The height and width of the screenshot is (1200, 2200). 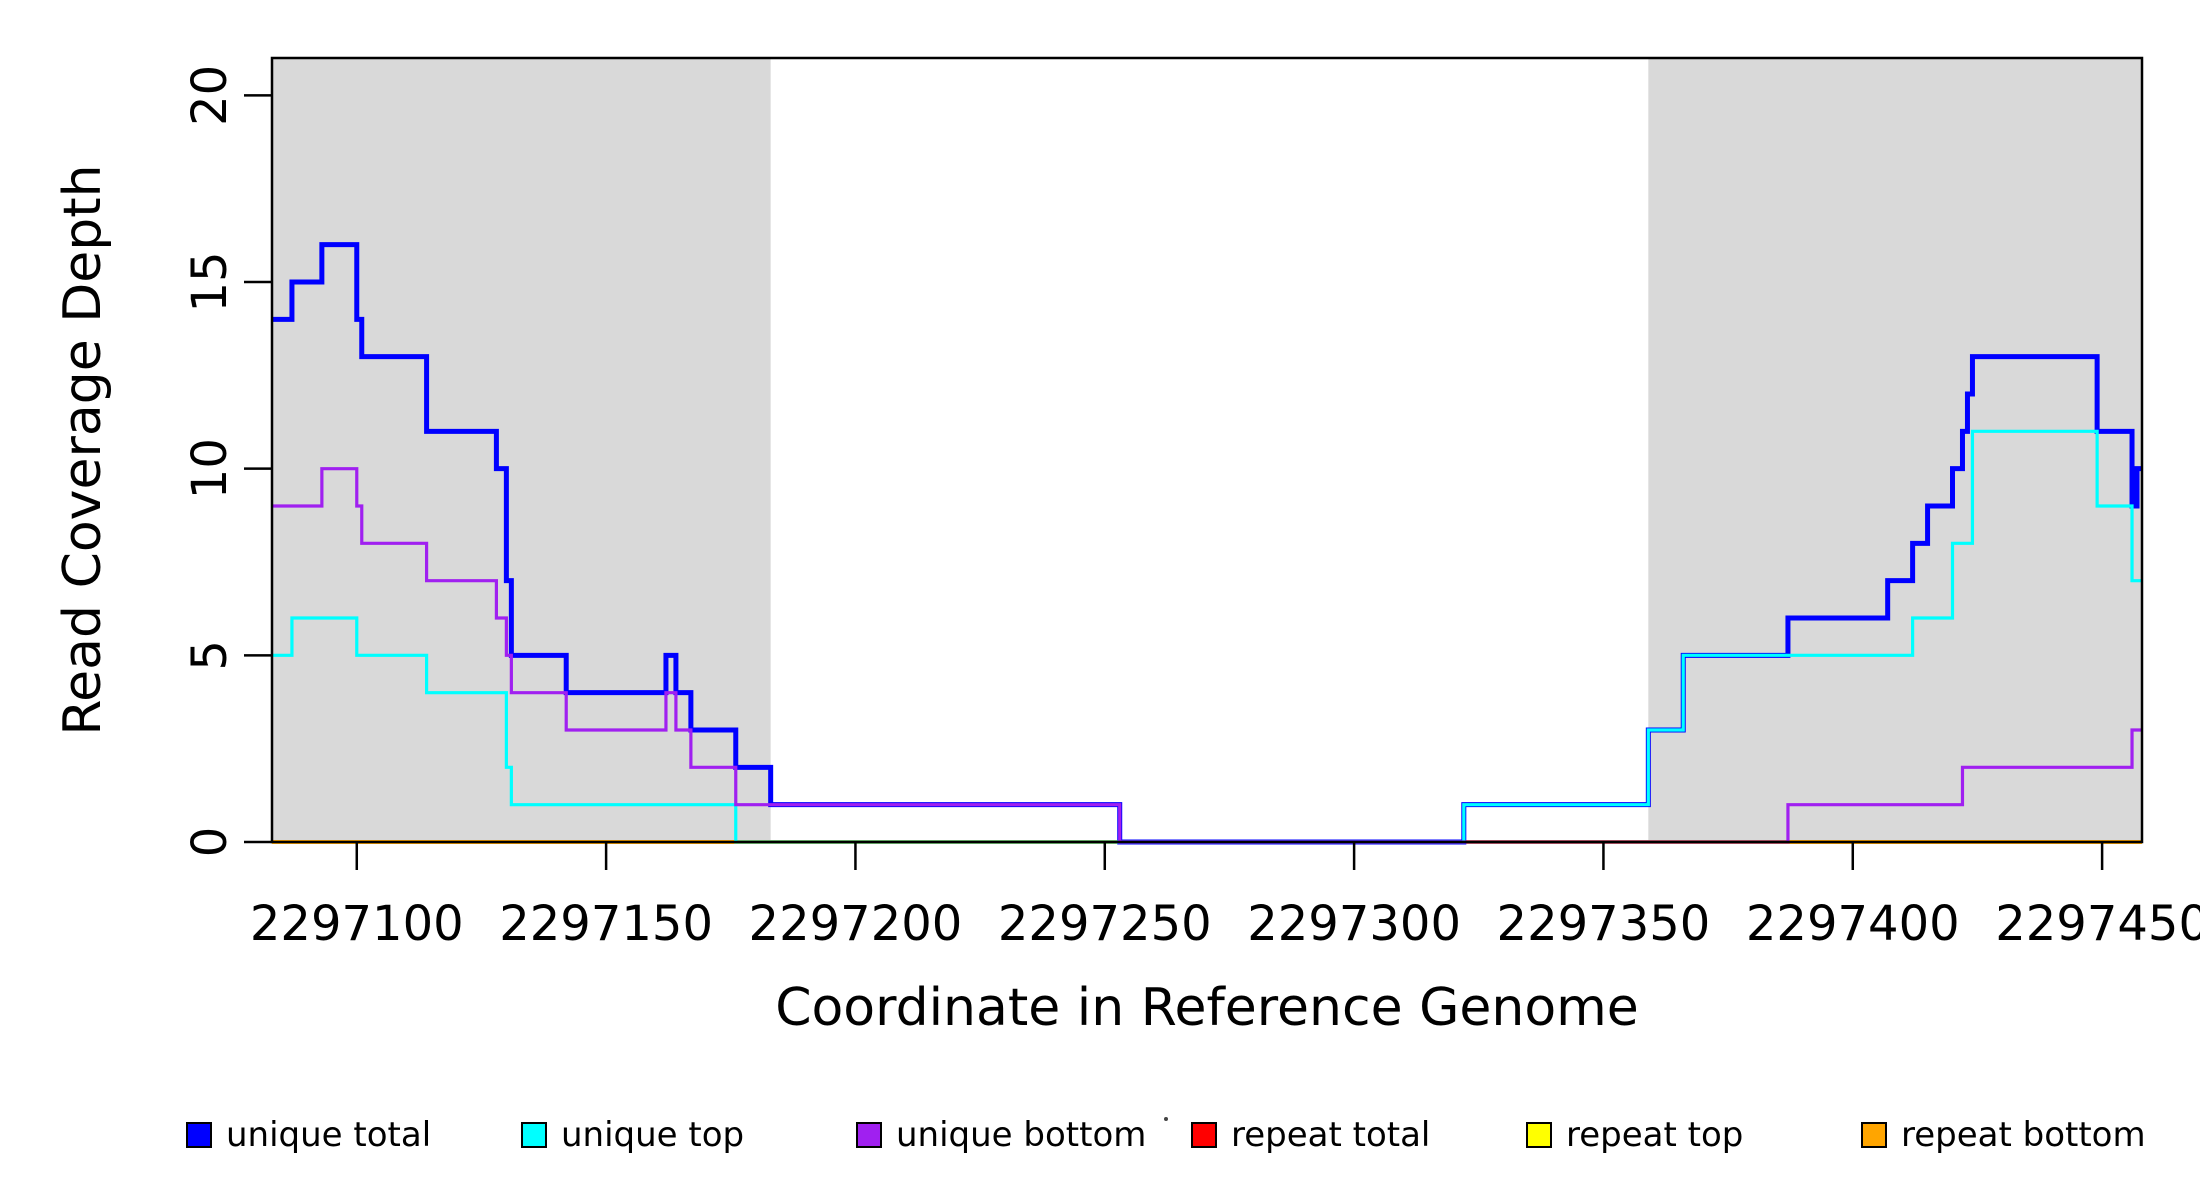 What do you see at coordinates (210, 655) in the screenshot?
I see `y-tick-label: 5` at bounding box center [210, 655].